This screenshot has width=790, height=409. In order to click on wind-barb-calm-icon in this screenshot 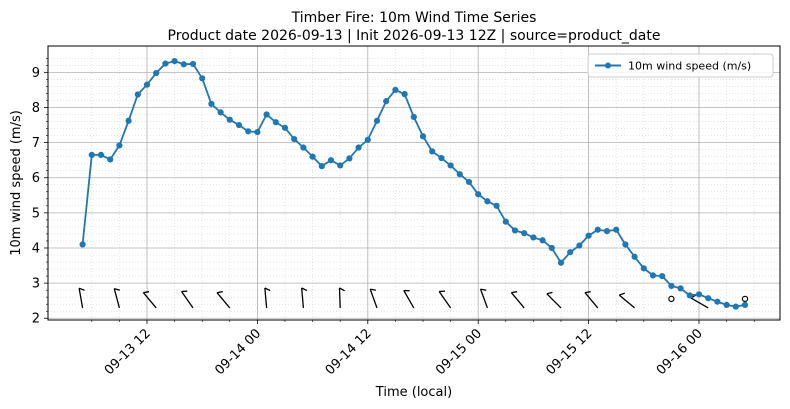, I will do `click(671, 299)`.